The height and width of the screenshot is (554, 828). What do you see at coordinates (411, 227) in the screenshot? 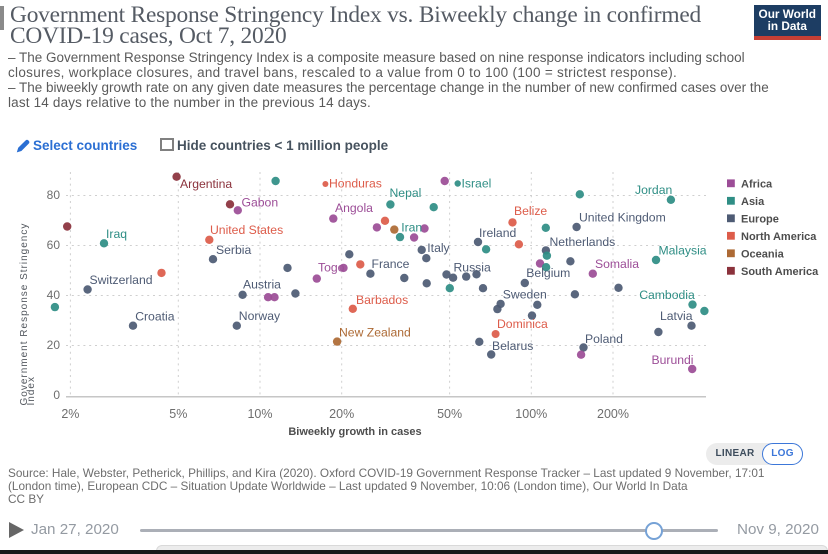
I see `svg-text: Iran` at bounding box center [411, 227].